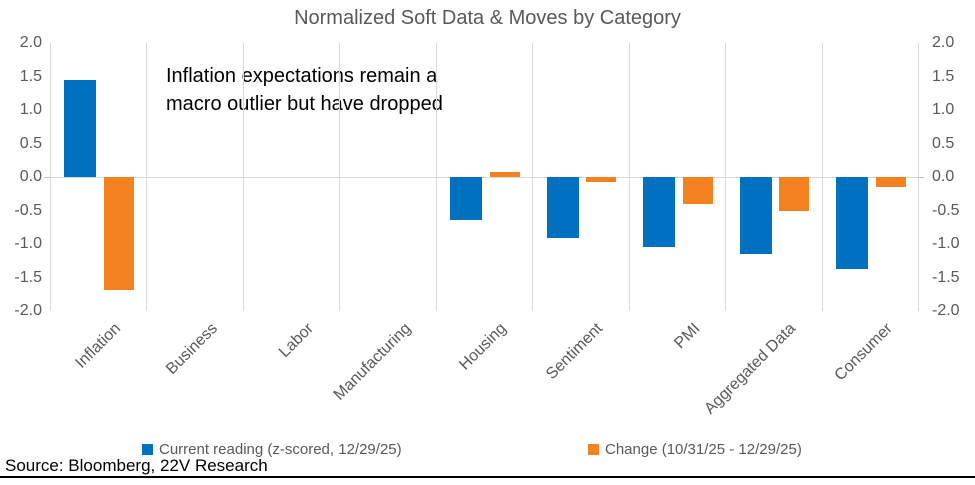  I want to click on chart-title: Normalized Soft Data & Moves by Category, so click(487, 18).